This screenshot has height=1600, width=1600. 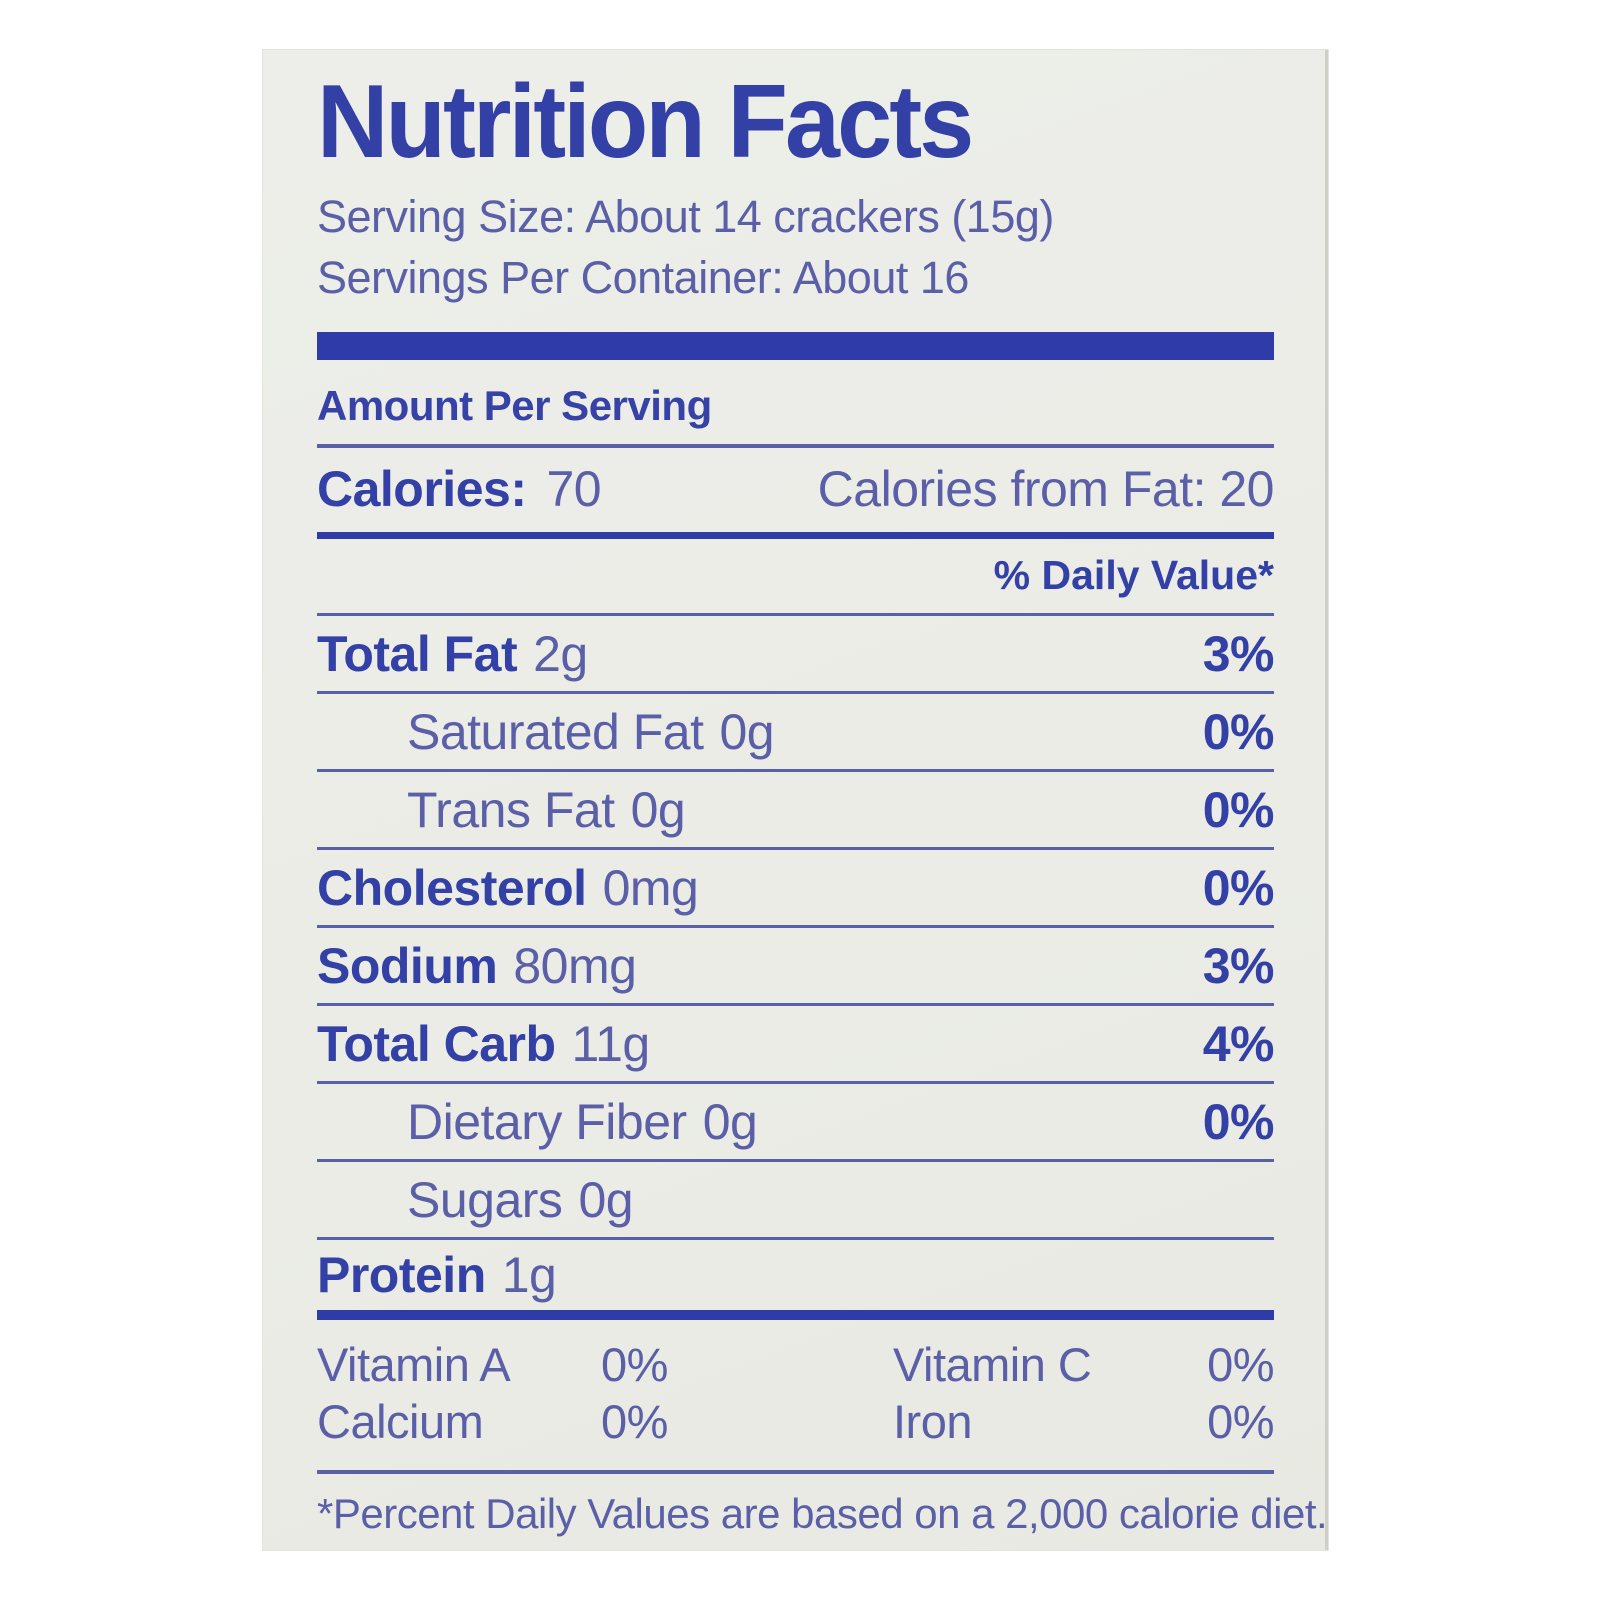 I want to click on nutrient-row-total-fat: Total Fat 2g 3%, so click(x=796, y=655).